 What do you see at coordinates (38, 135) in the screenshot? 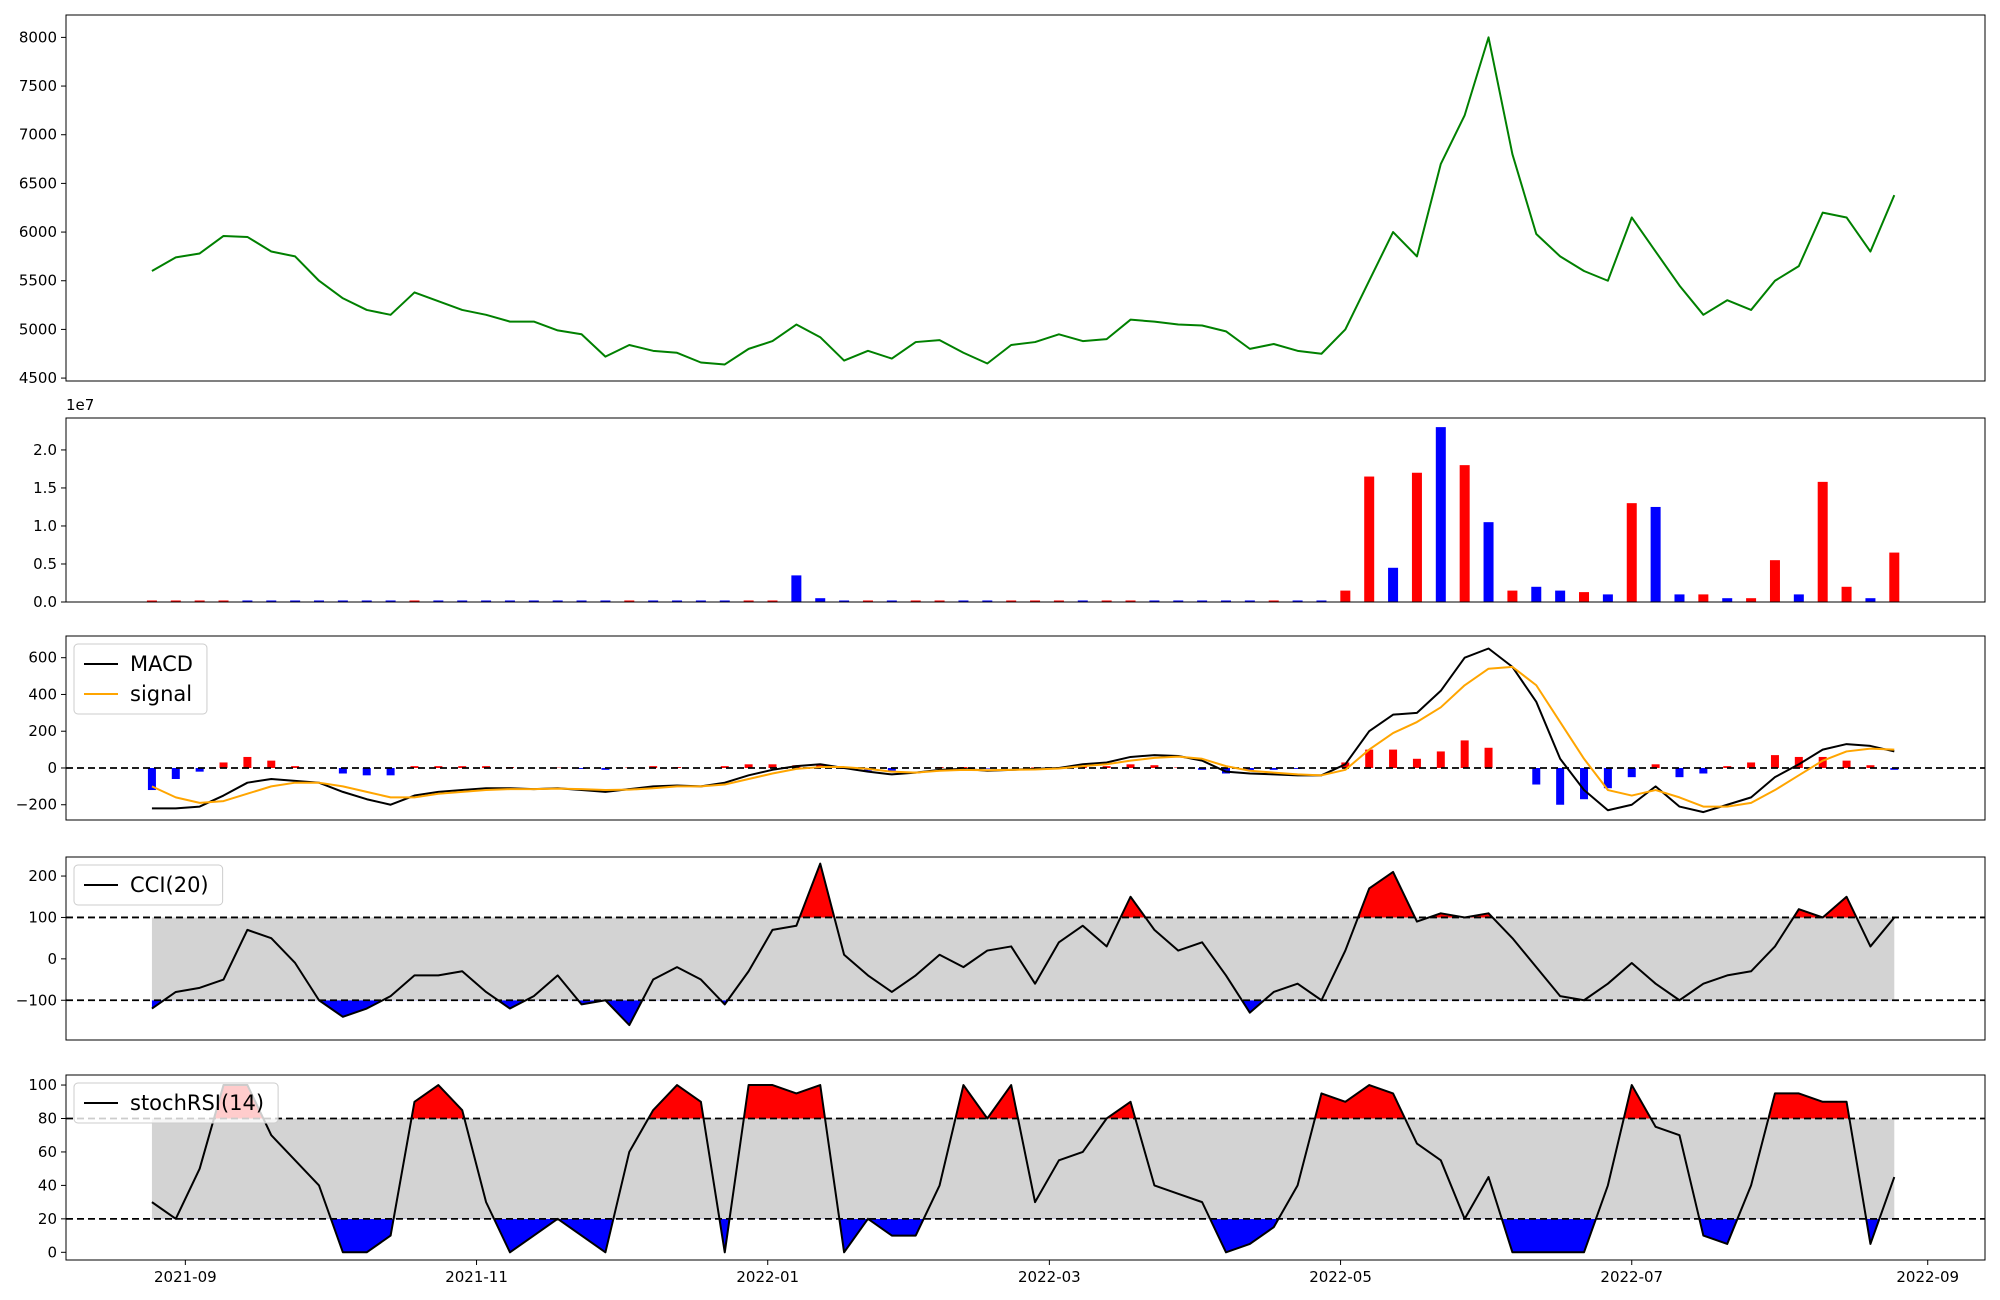
I see `y-tick-label: 7000` at bounding box center [38, 135].